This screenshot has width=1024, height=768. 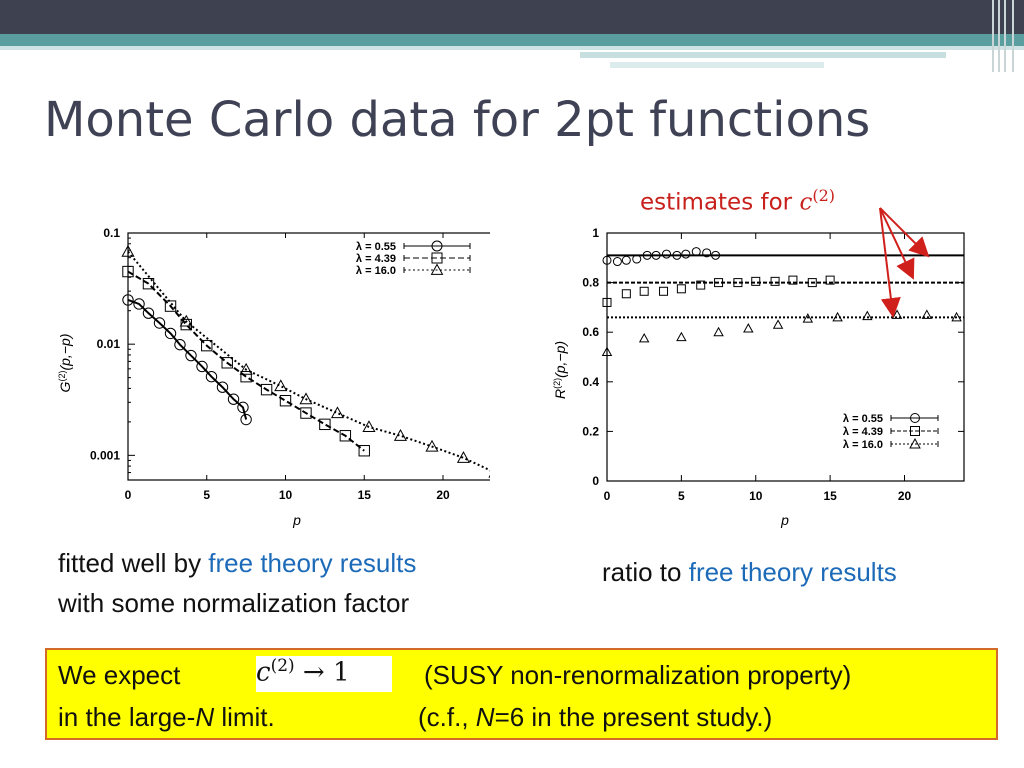 What do you see at coordinates (296, 520) in the screenshot?
I see `x-axis-label: p` at bounding box center [296, 520].